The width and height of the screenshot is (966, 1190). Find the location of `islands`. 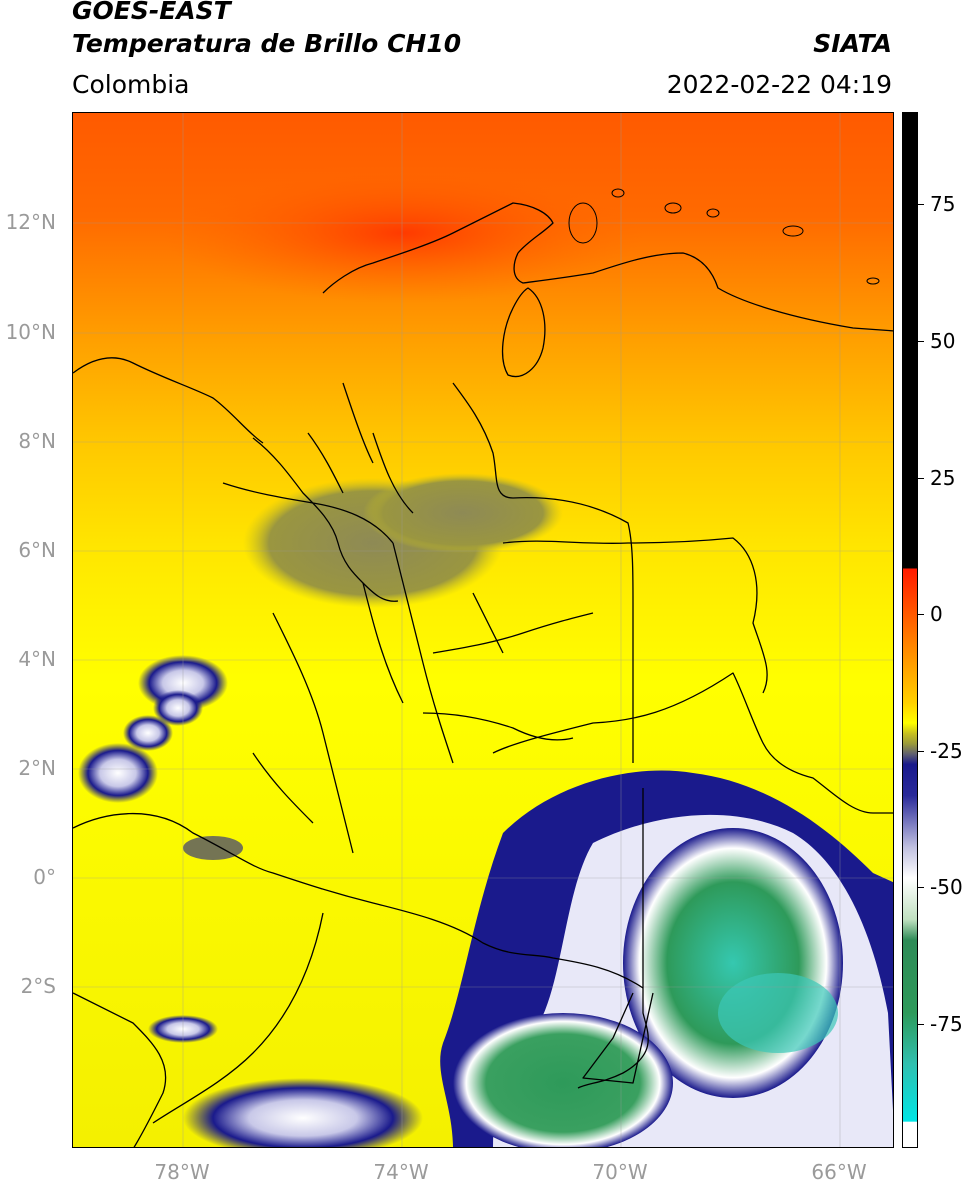

islands is located at coordinates (724, 236).